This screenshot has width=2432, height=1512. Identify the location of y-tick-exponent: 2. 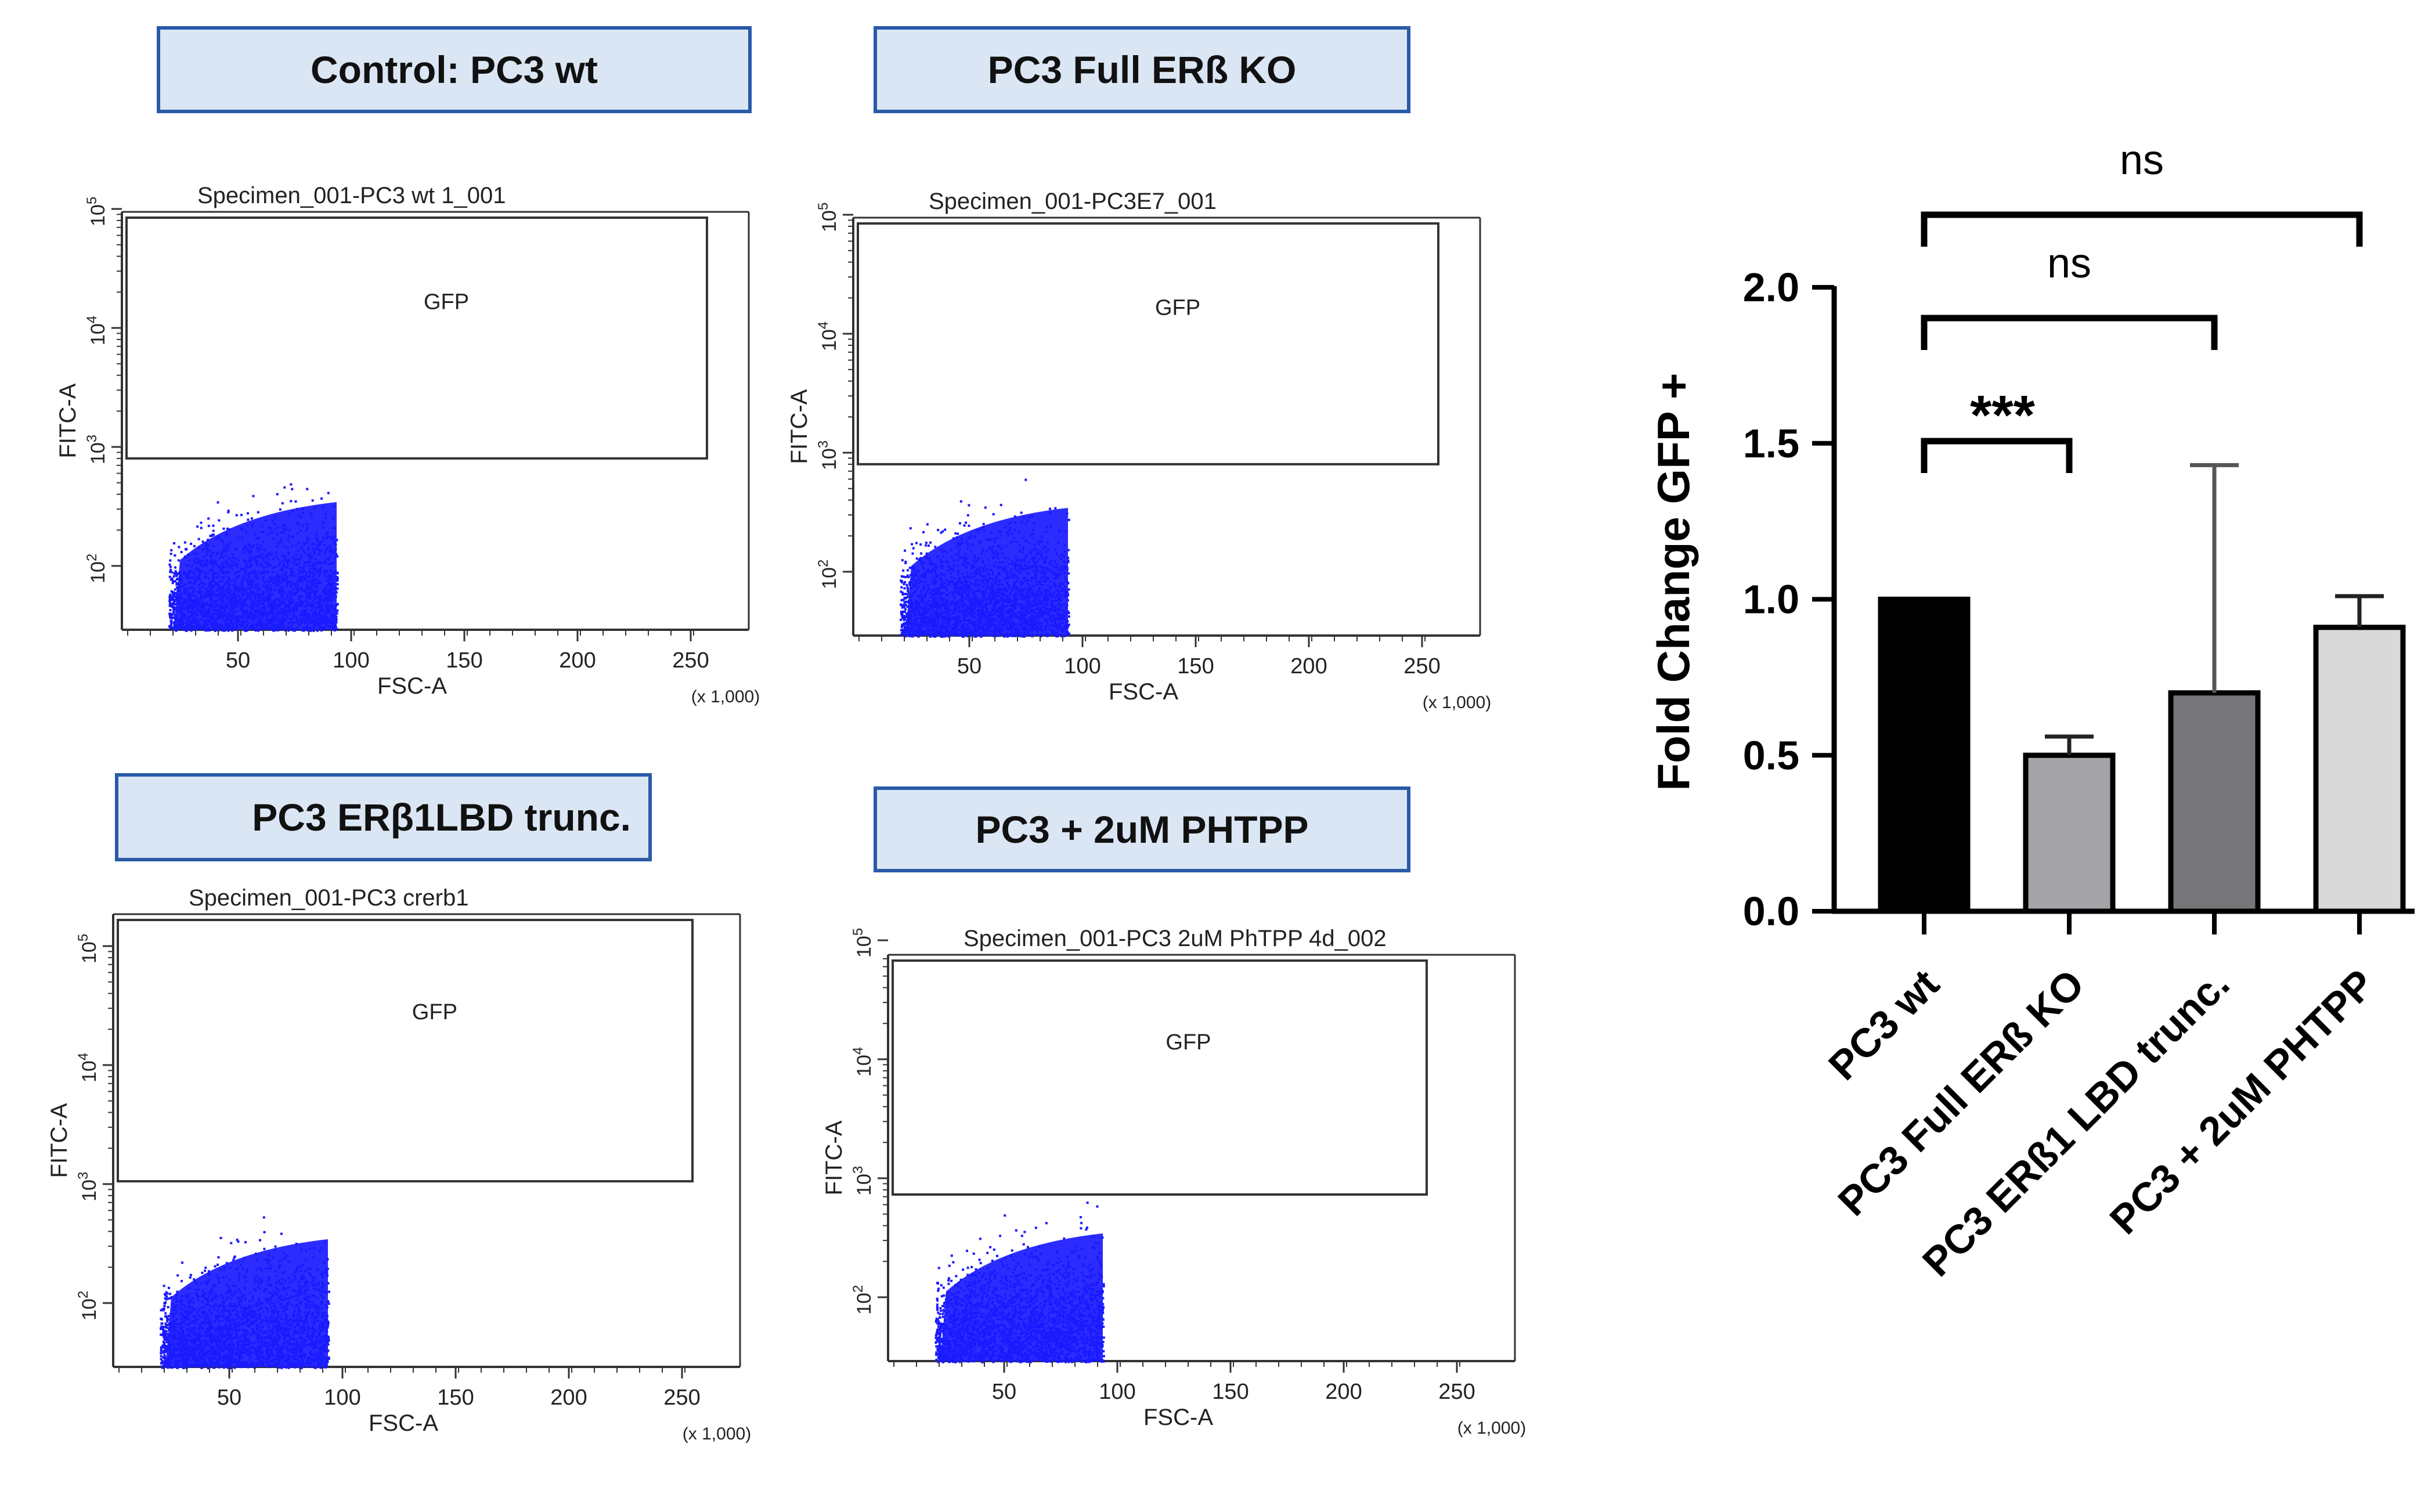
(92, 557).